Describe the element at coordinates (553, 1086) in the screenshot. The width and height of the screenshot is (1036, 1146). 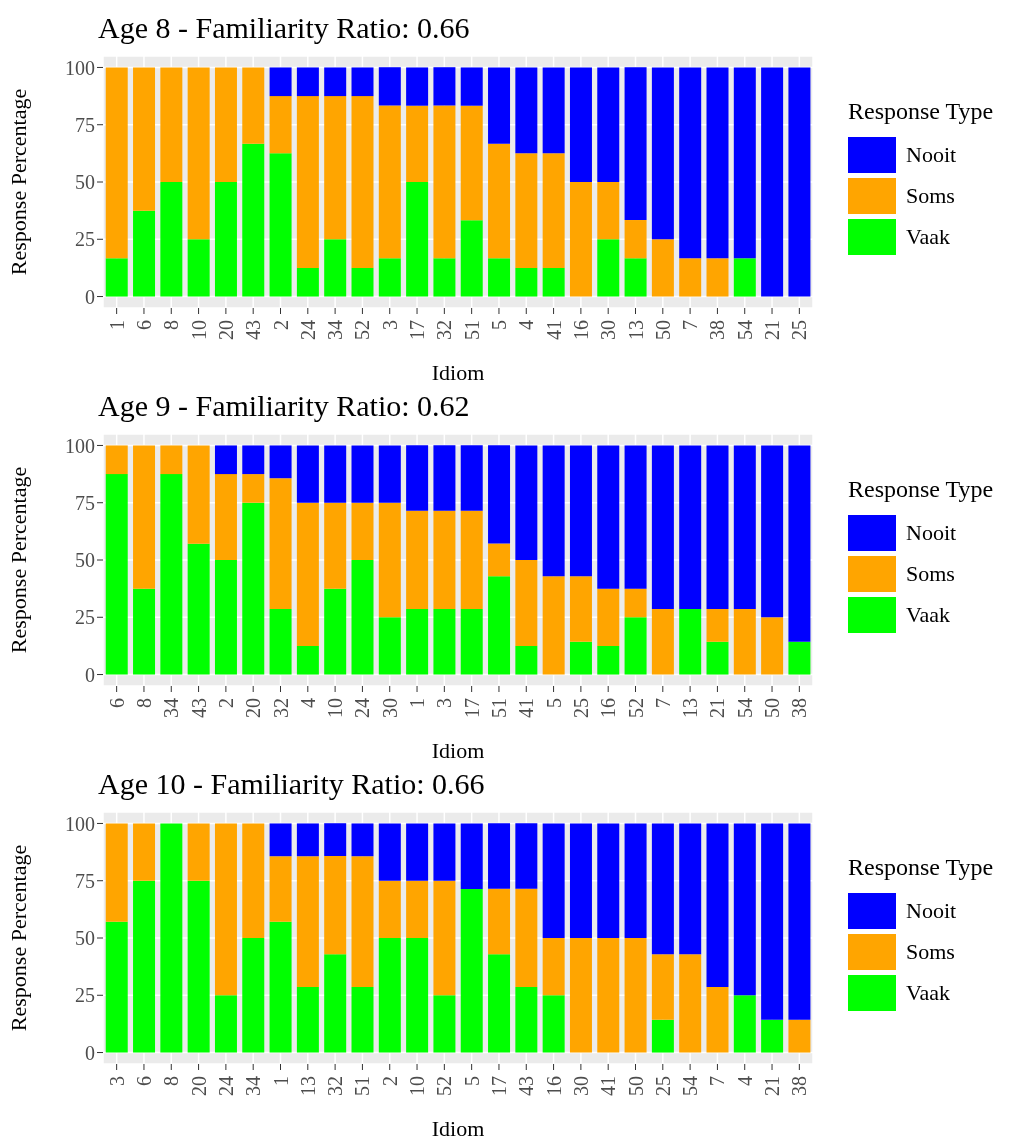
I see `x-tick-label: 16` at that location.